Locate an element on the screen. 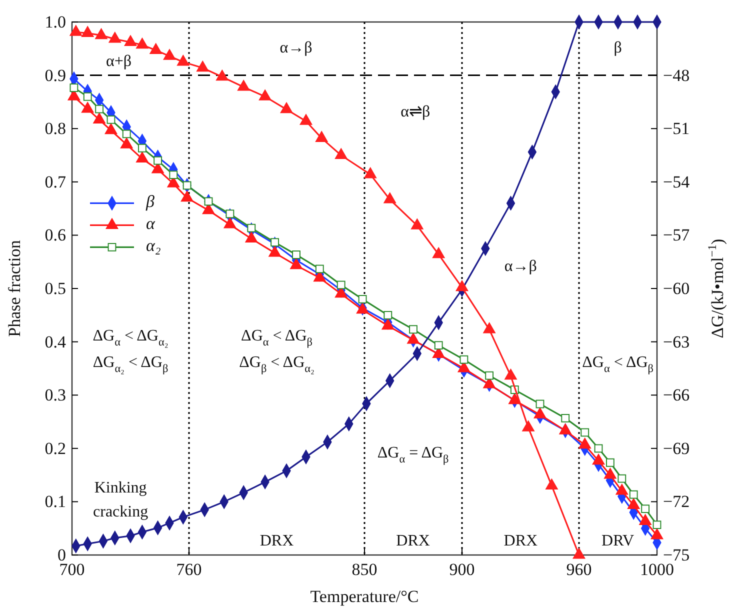 The image size is (737, 610). x-tick-label: 900 is located at coordinates (462, 570).